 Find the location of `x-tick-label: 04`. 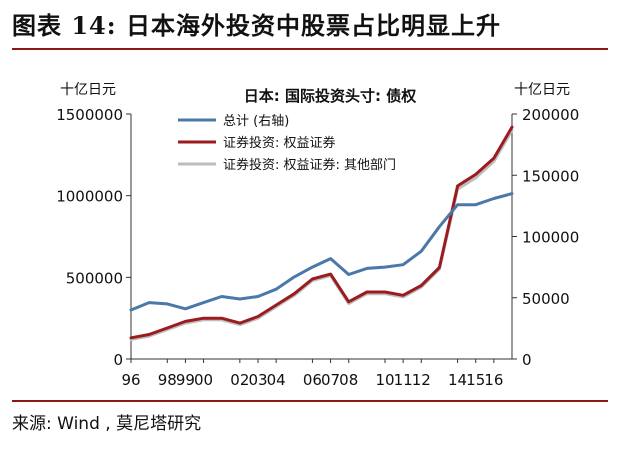

x-tick-label: 04 is located at coordinates (276, 380).